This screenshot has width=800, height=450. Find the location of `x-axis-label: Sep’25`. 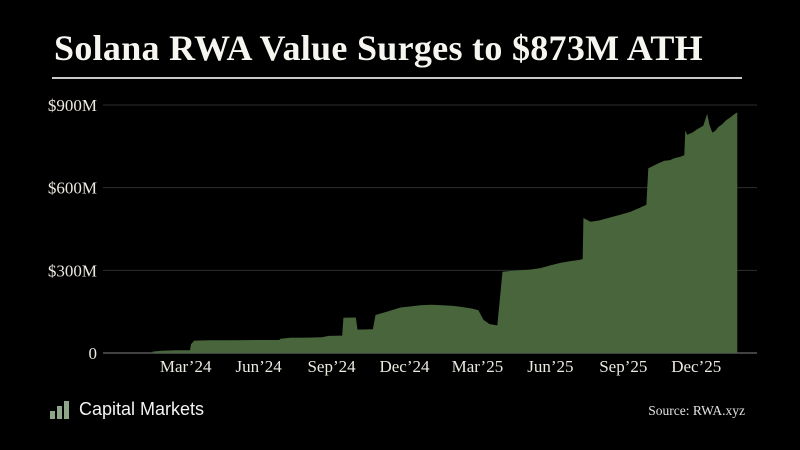

x-axis-label: Sep’25 is located at coordinates (623, 366).